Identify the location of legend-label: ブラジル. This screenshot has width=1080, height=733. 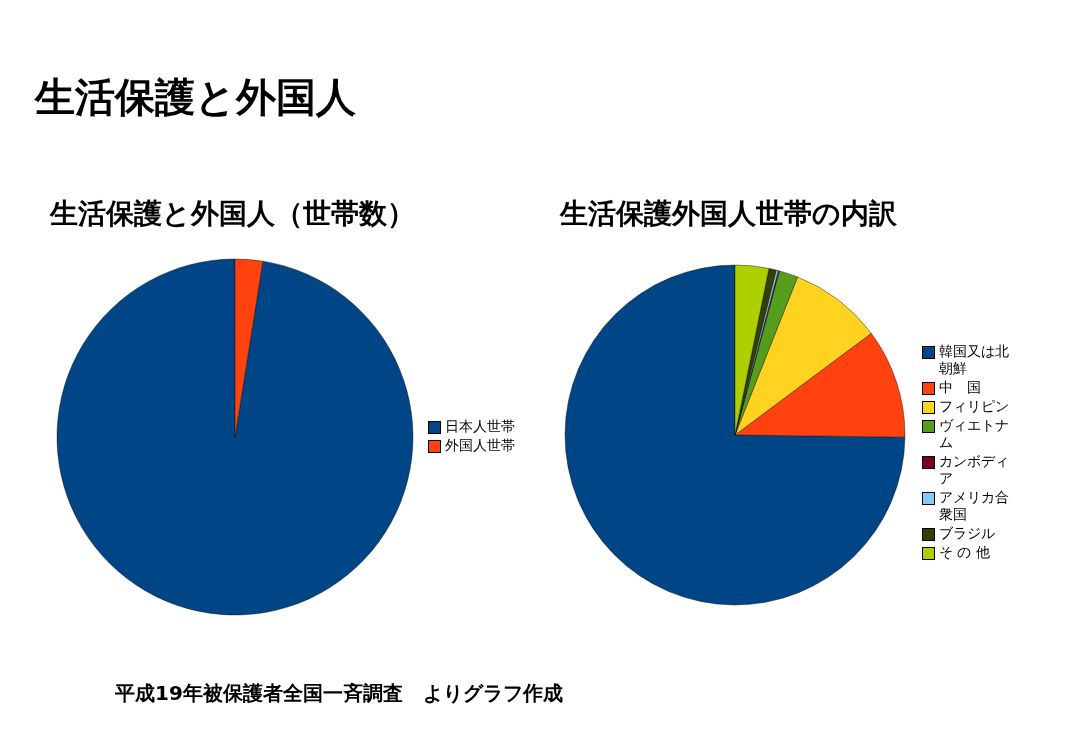
(967, 533).